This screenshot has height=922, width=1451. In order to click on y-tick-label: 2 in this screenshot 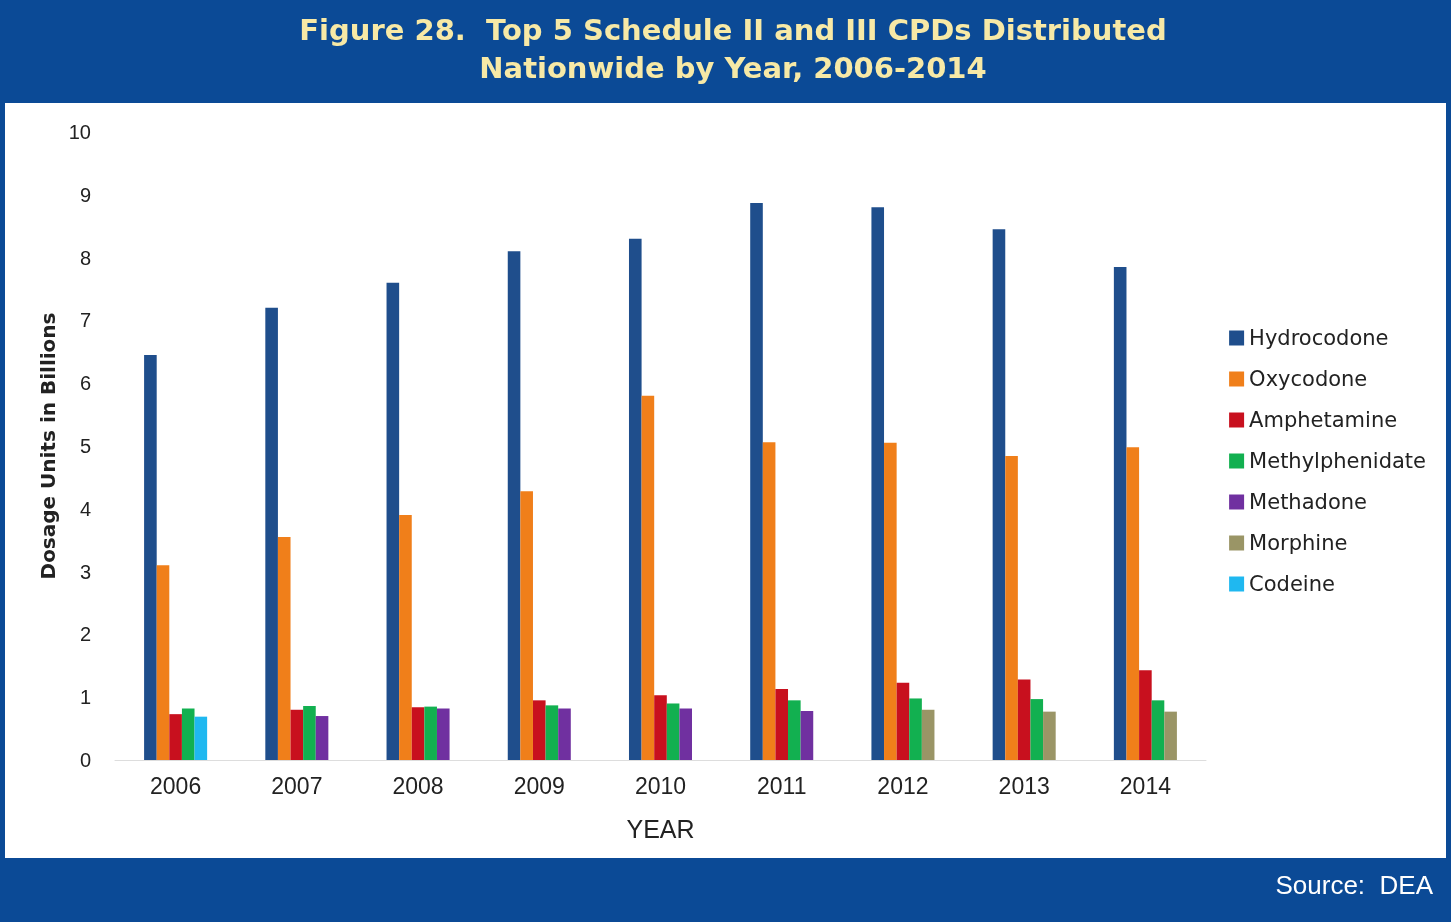, I will do `click(85, 634)`.